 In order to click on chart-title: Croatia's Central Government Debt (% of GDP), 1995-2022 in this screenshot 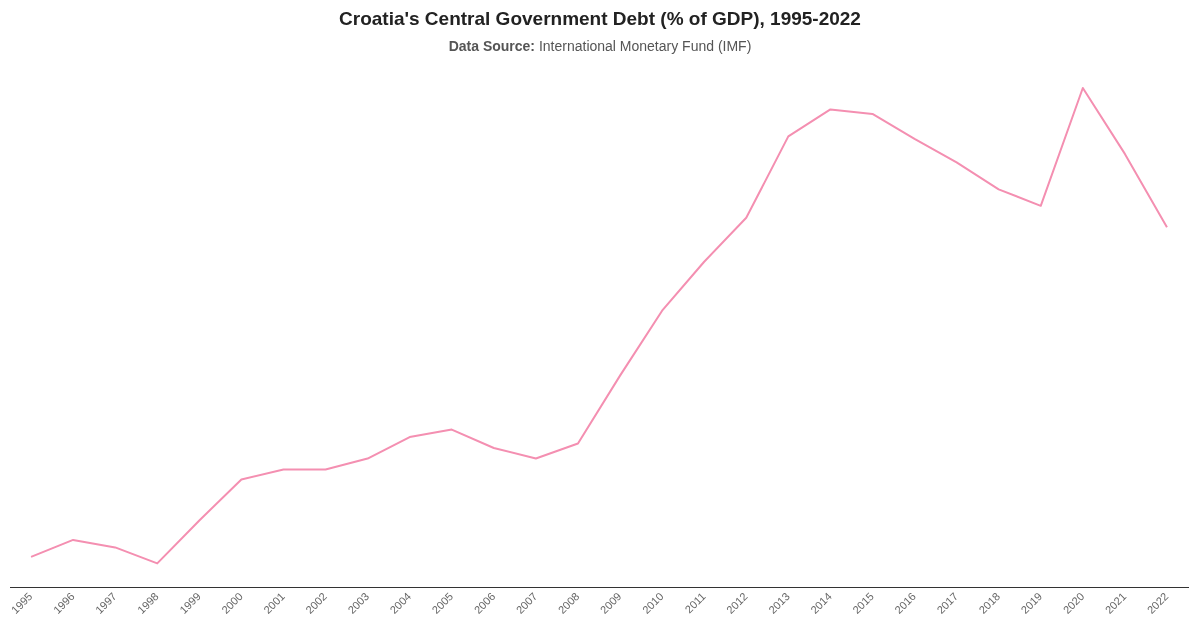, I will do `click(600, 18)`.